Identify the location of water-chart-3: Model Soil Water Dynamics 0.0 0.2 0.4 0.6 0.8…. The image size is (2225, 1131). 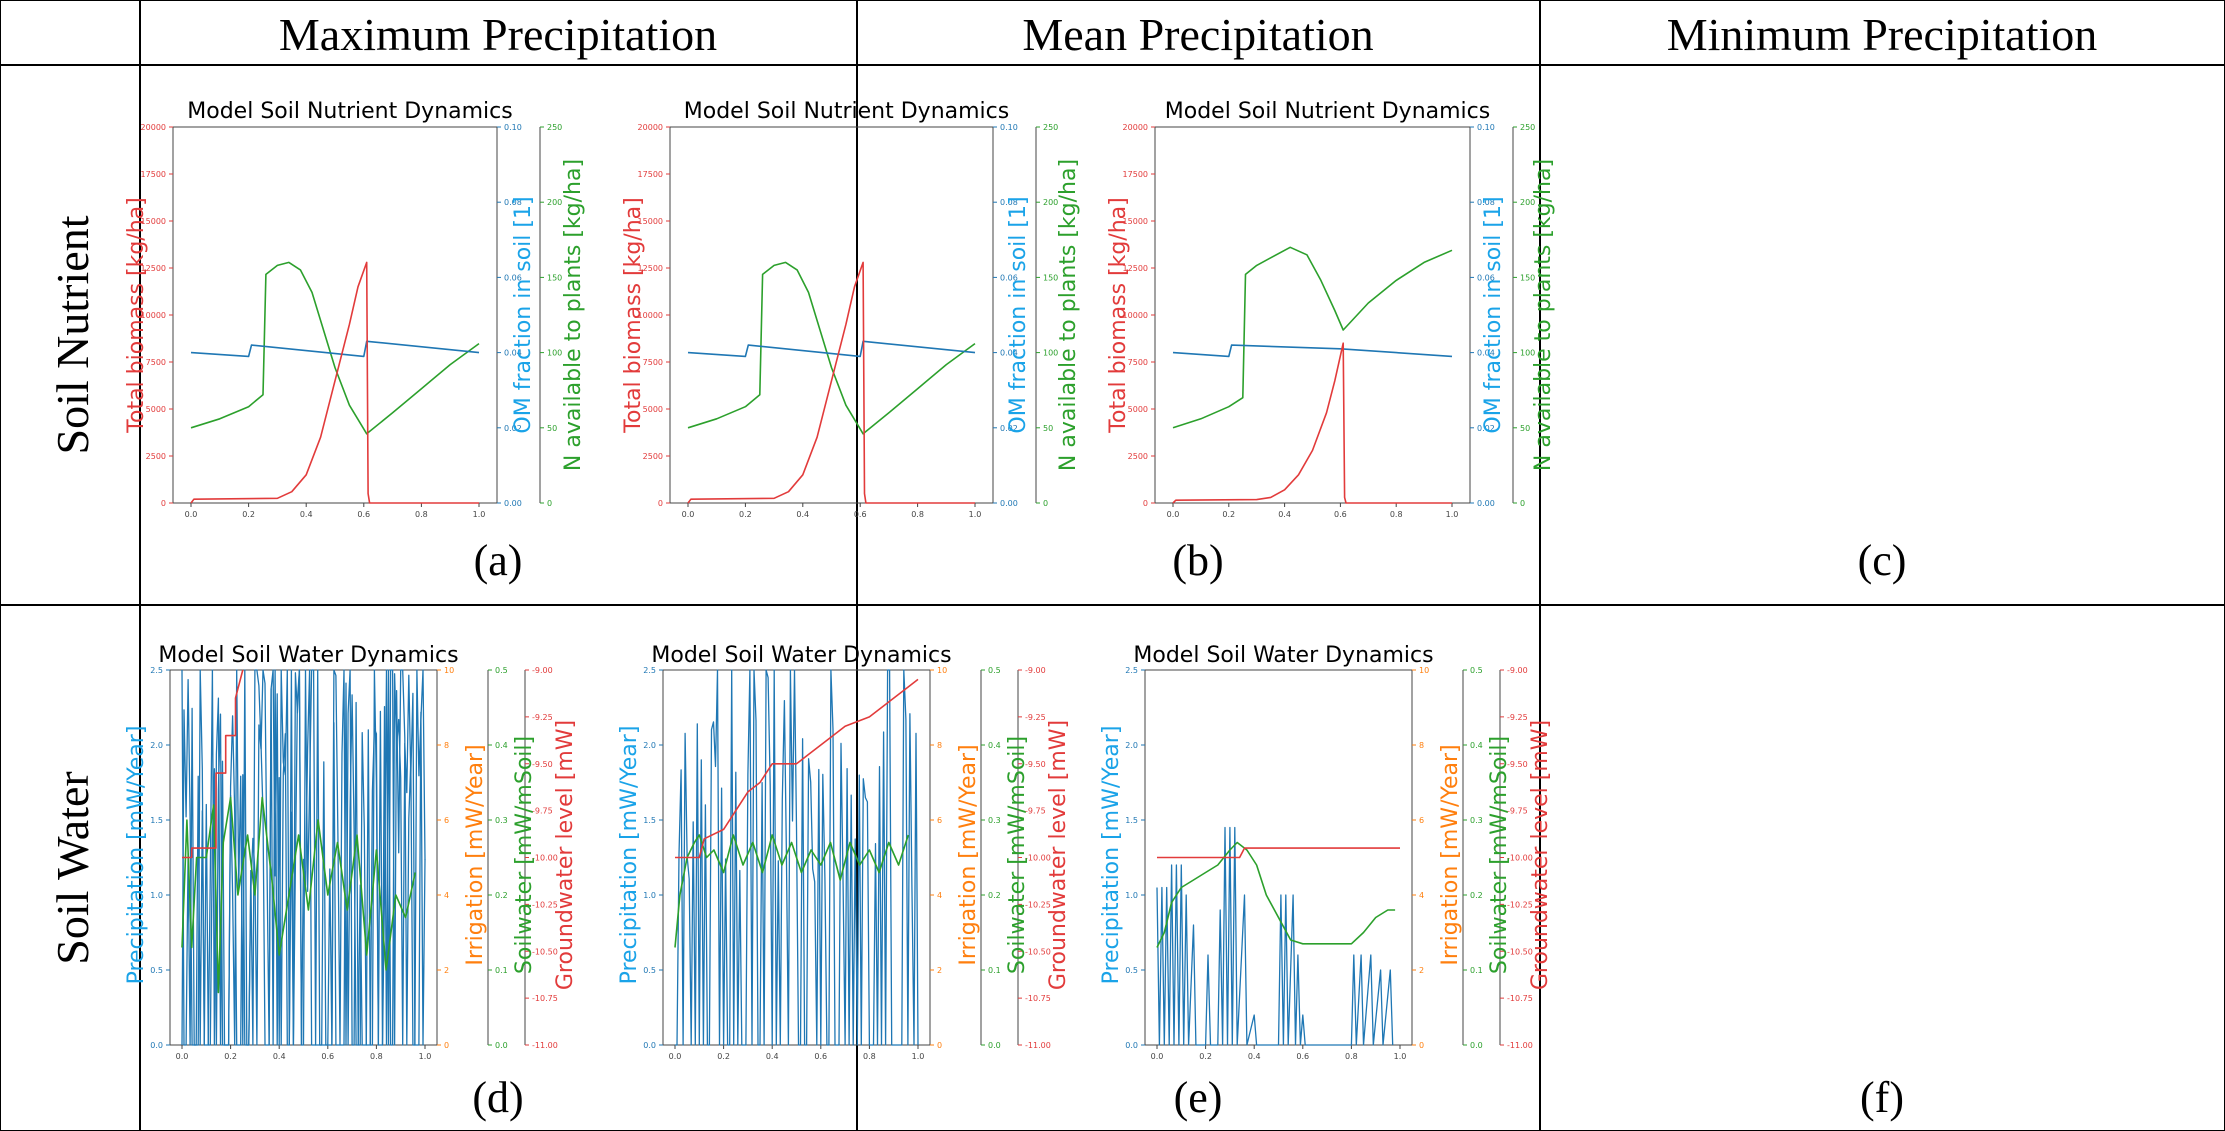
(1326, 852).